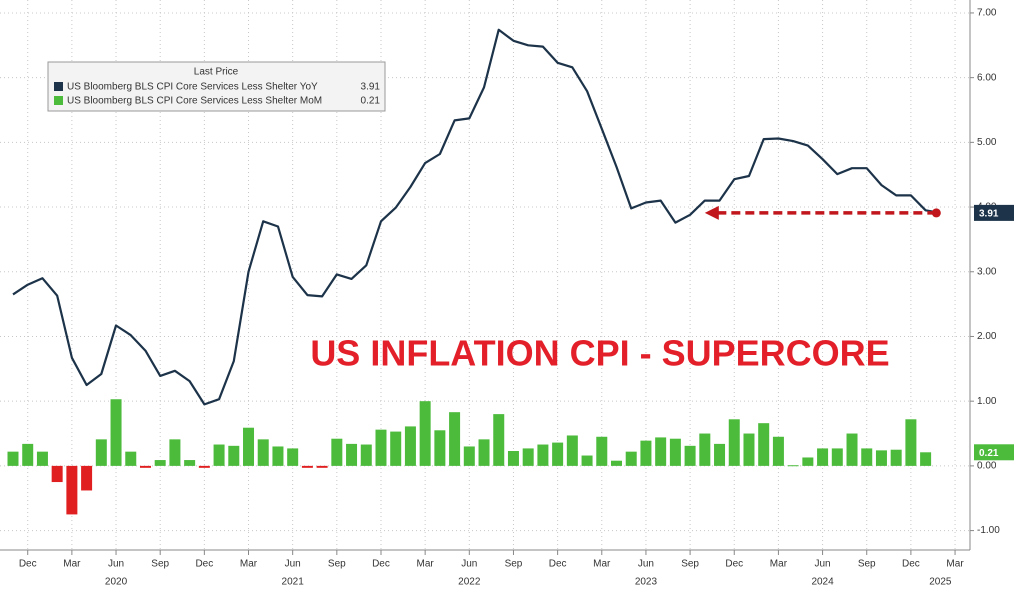  I want to click on y-tick-label: 0.00, so click(987, 466).